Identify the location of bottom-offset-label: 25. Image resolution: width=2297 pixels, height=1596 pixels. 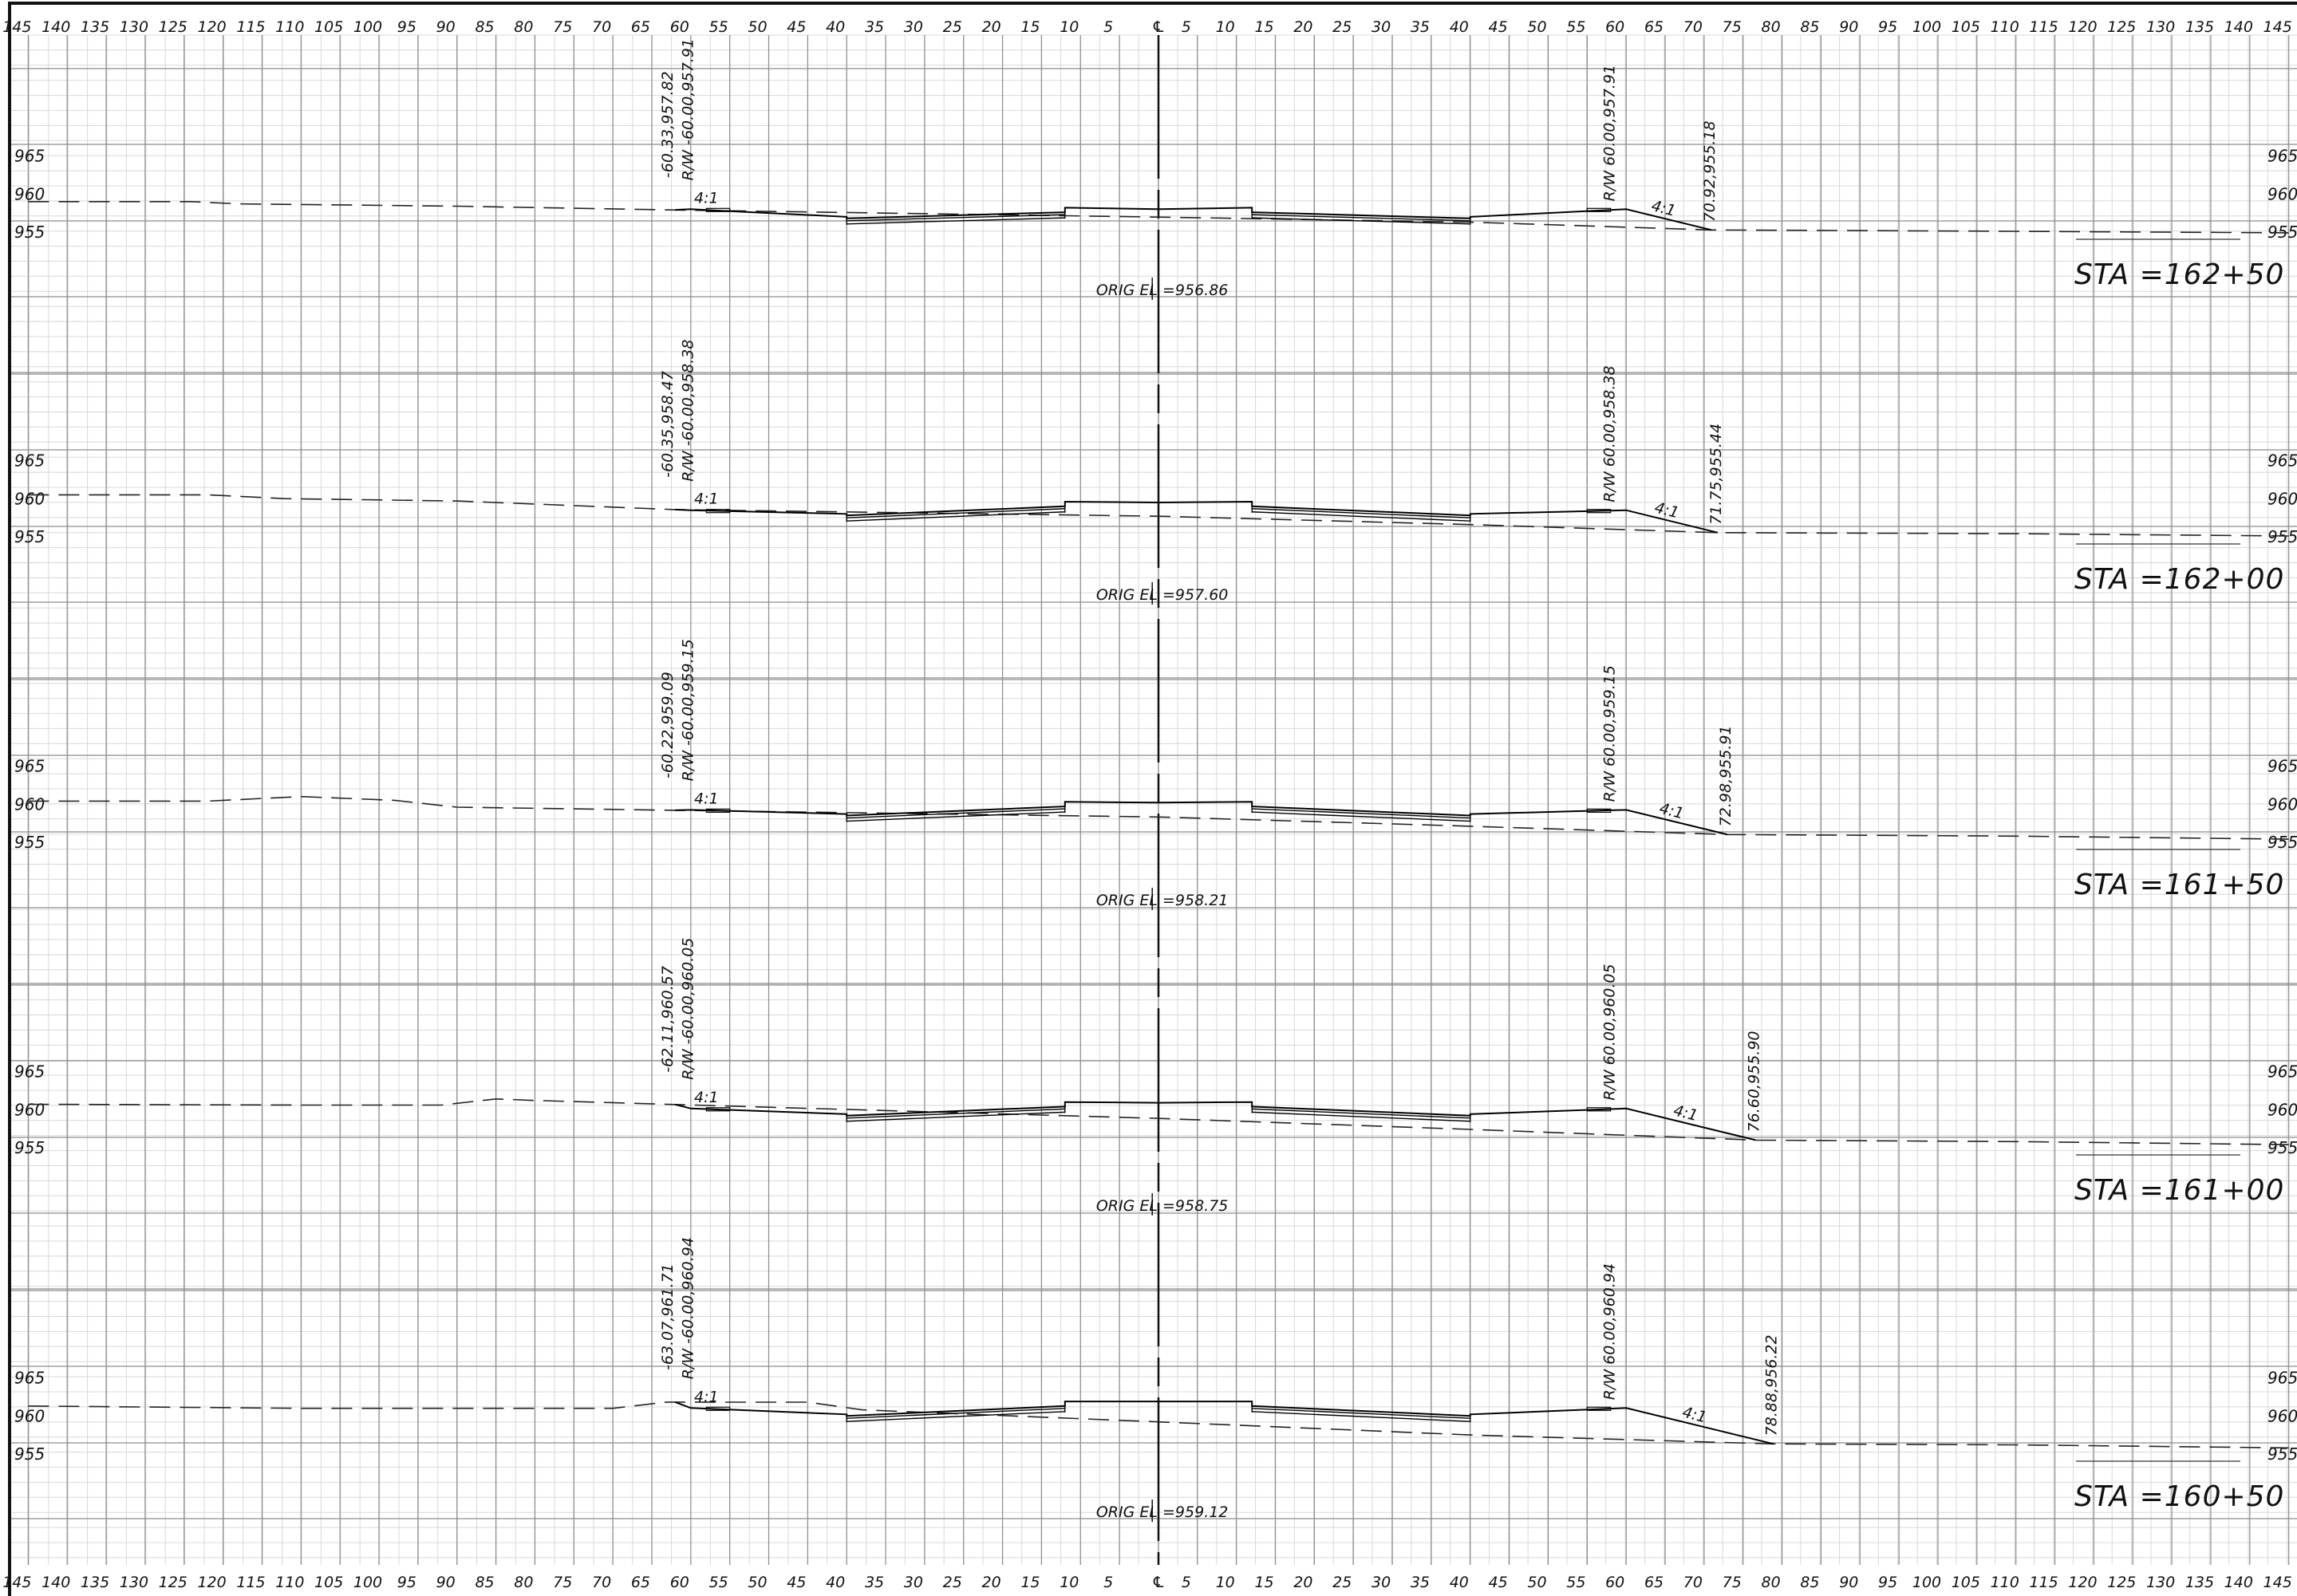
(1342, 1582).